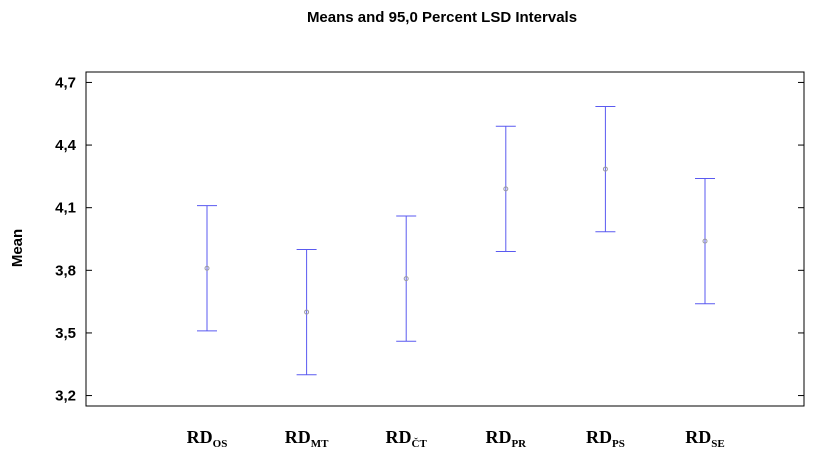 The width and height of the screenshot is (818, 455). What do you see at coordinates (65, 208) in the screenshot?
I see `y-tick-label: 4,1` at bounding box center [65, 208].